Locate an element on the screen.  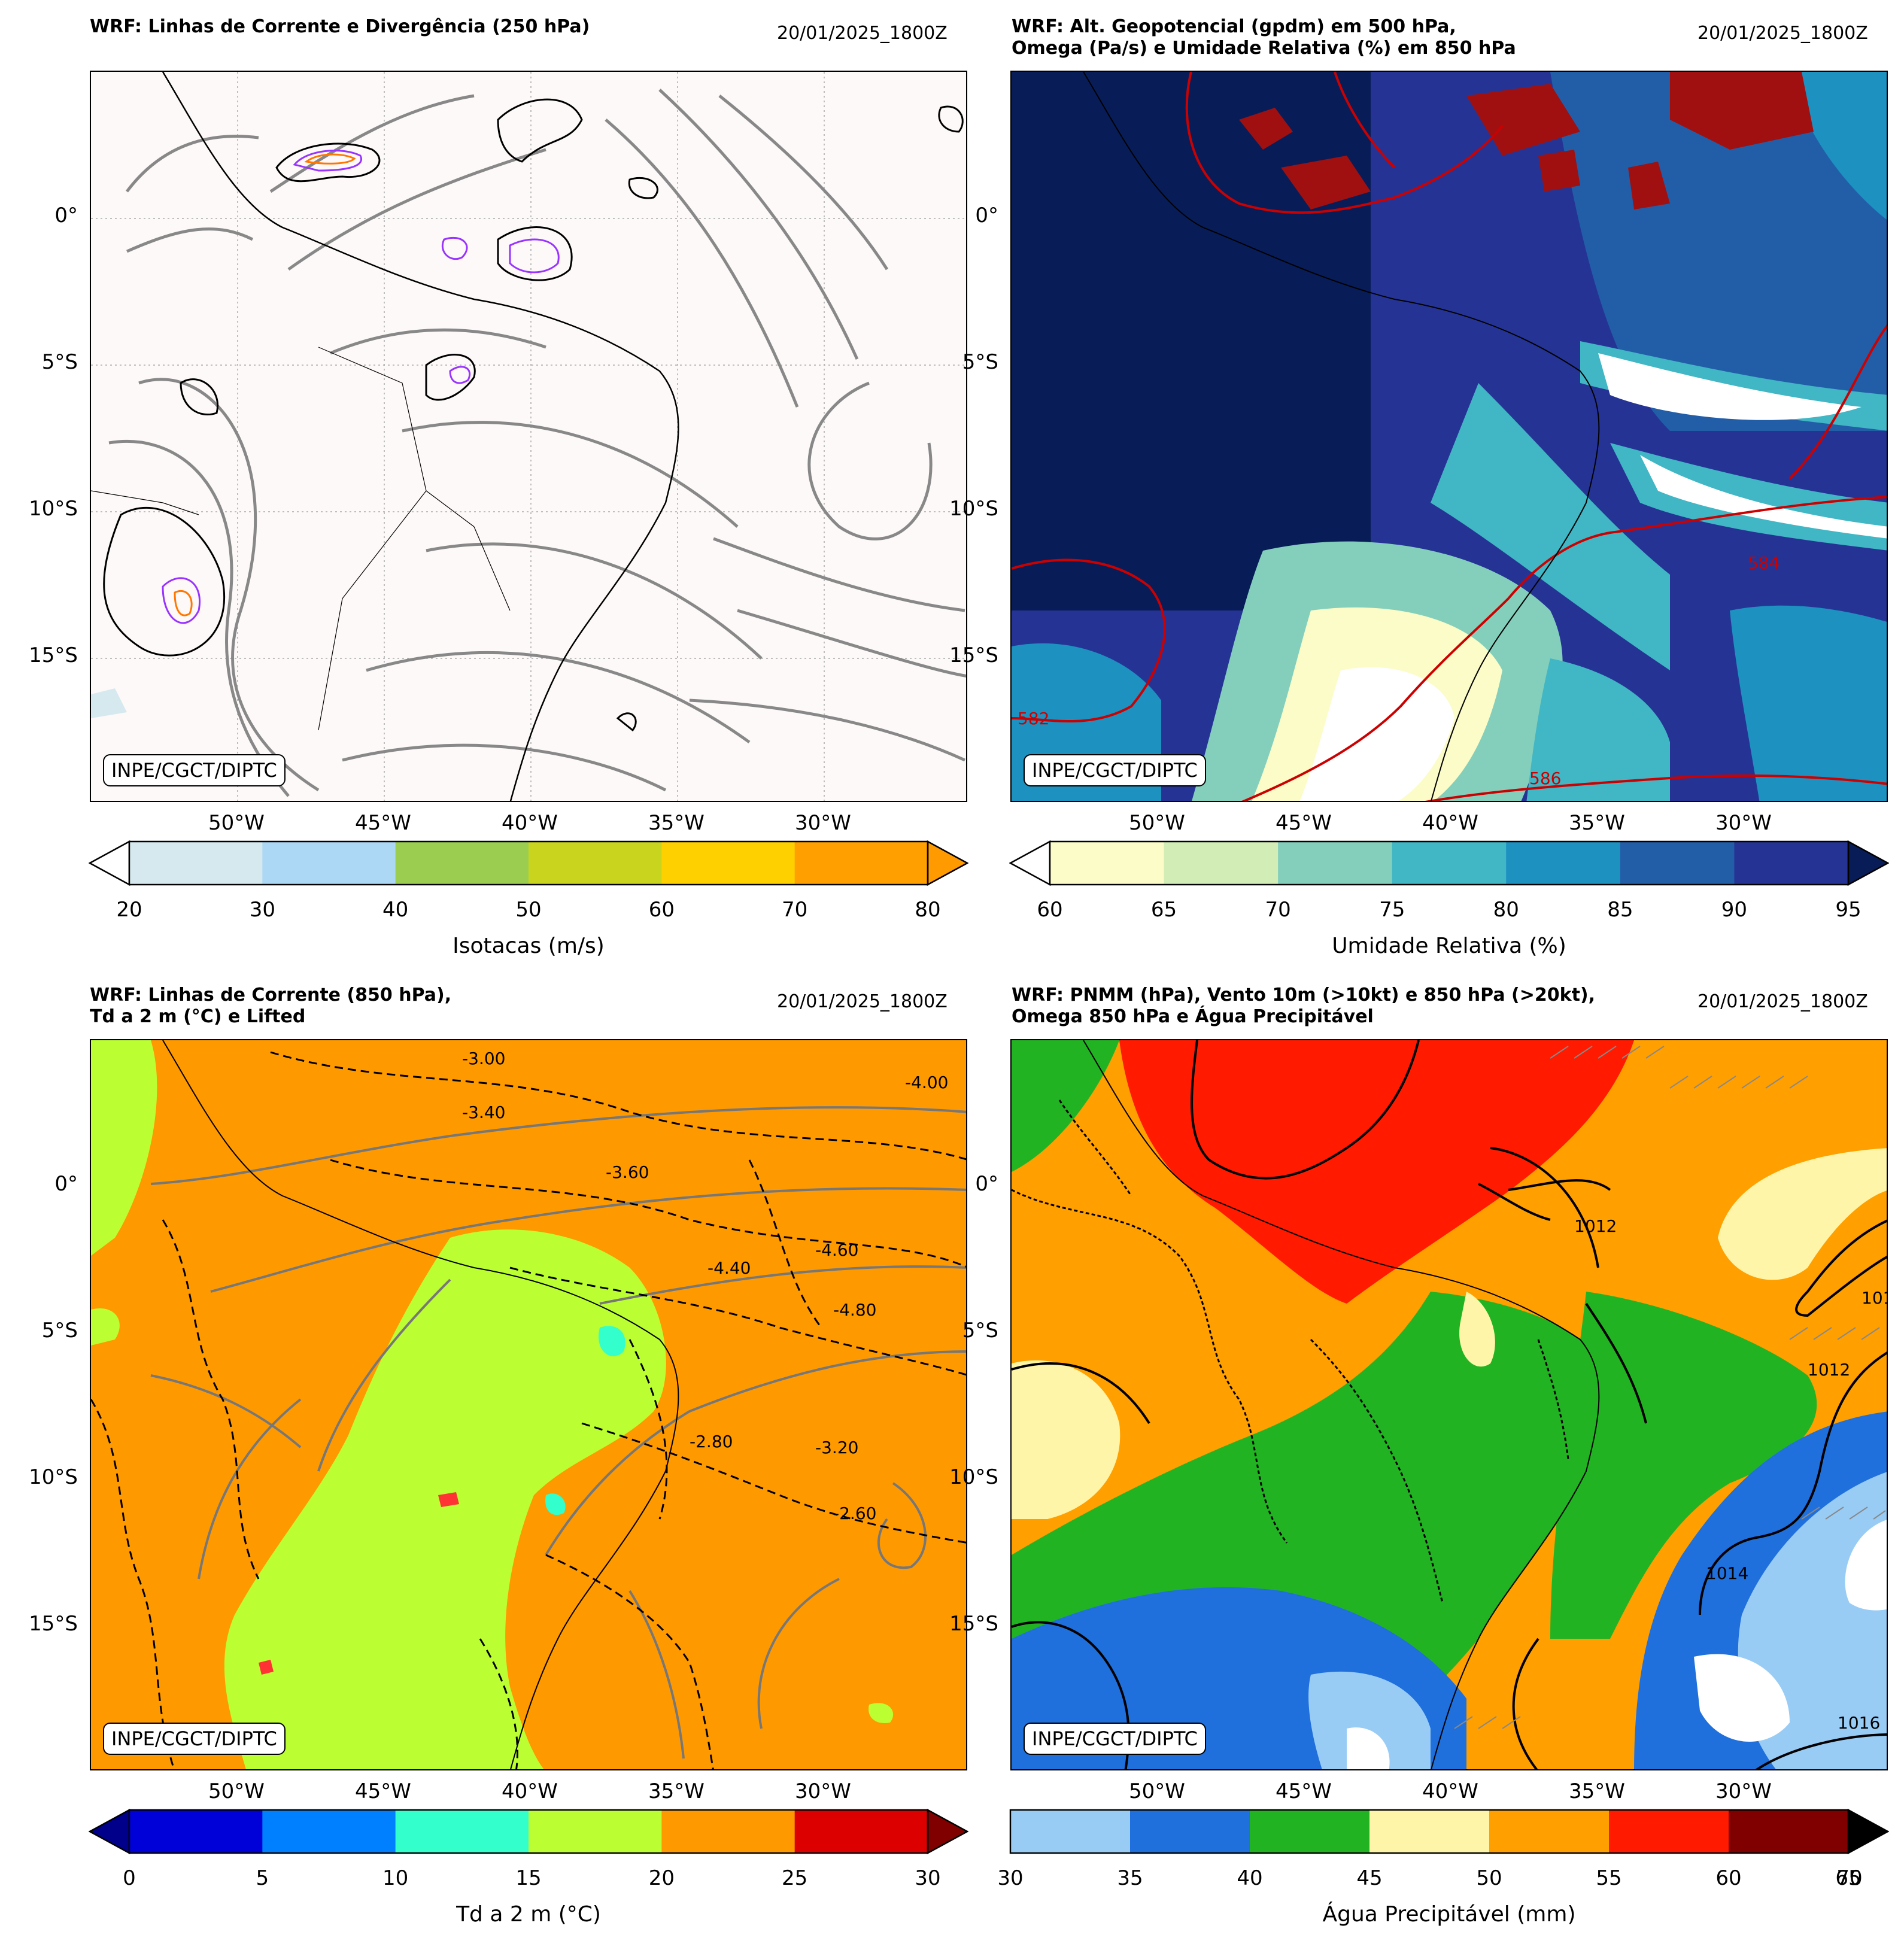
contour-label: -2.60 is located at coordinates (855, 1513).